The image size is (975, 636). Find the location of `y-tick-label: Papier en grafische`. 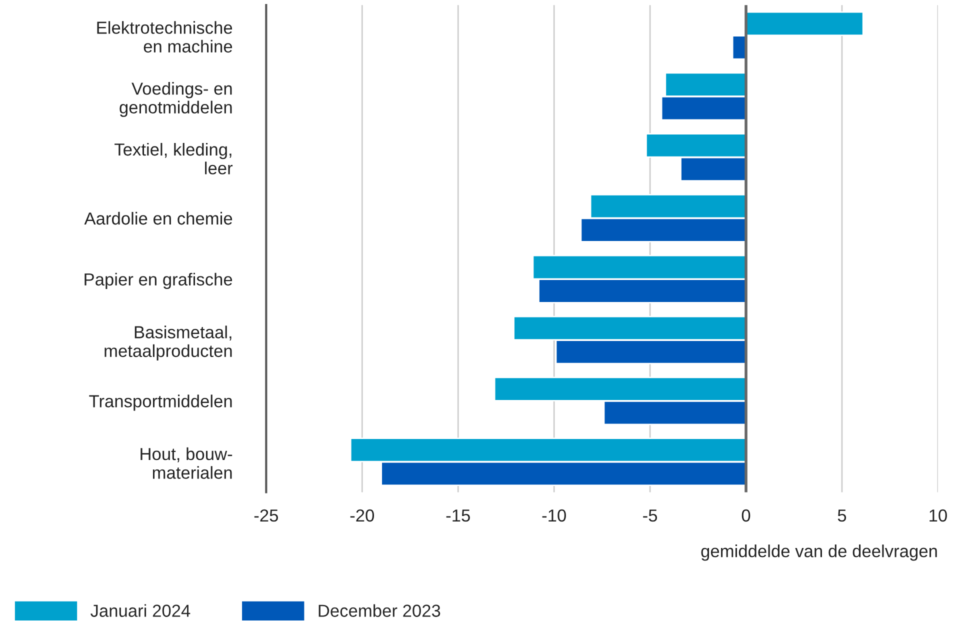

y-tick-label: Papier en grafische is located at coordinates (158, 281).